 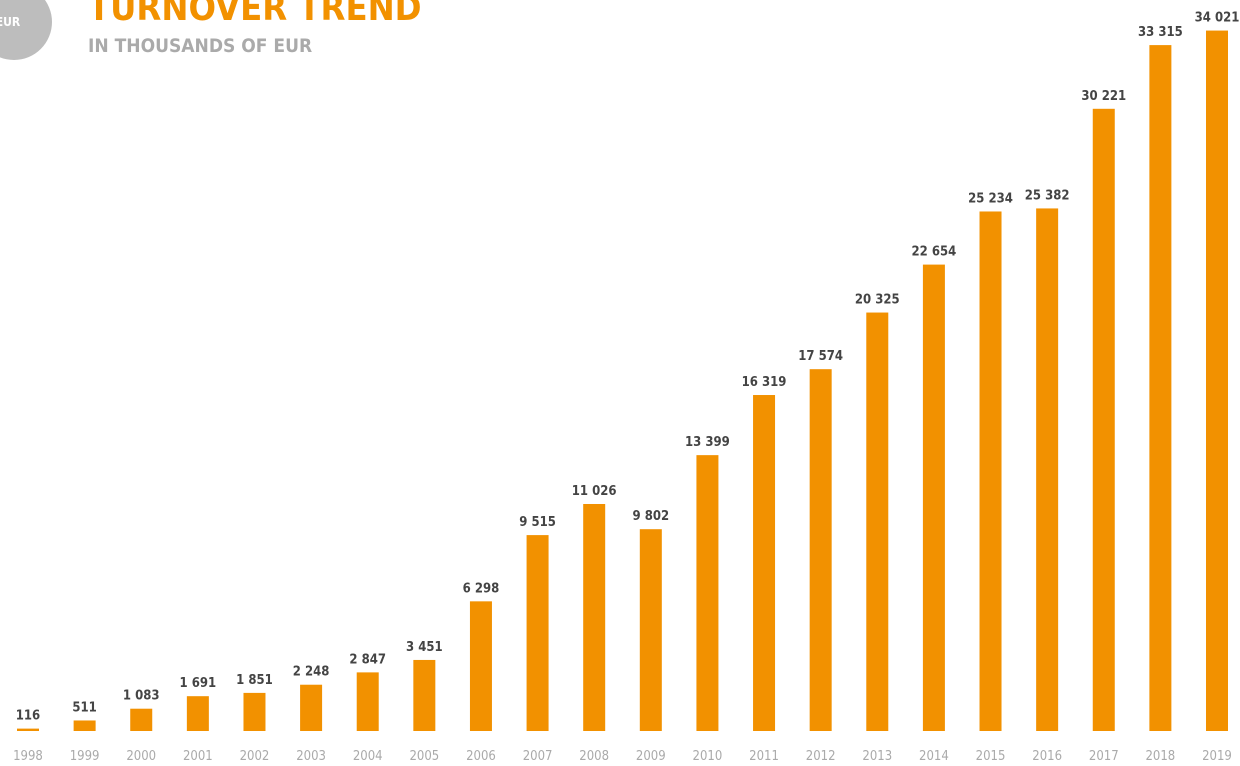 I want to click on value-label: 11 026, so click(x=594, y=491).